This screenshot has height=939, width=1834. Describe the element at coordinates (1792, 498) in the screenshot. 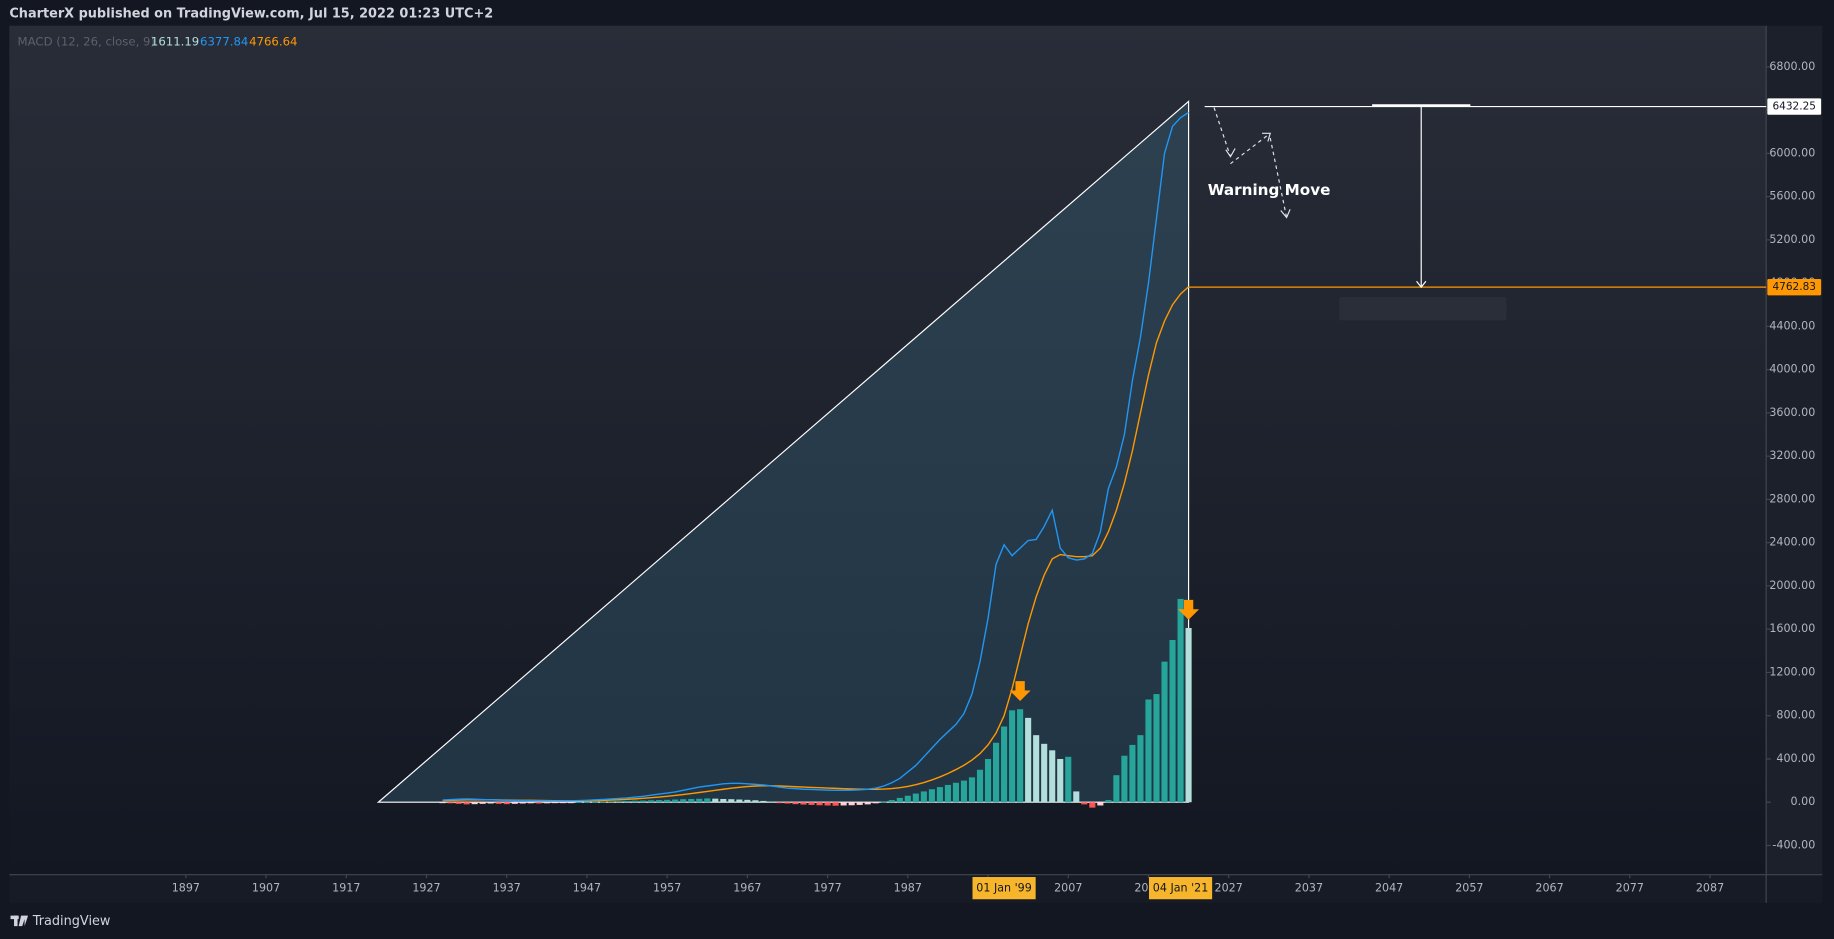

I see `y-tick-label: 2800.00` at that location.